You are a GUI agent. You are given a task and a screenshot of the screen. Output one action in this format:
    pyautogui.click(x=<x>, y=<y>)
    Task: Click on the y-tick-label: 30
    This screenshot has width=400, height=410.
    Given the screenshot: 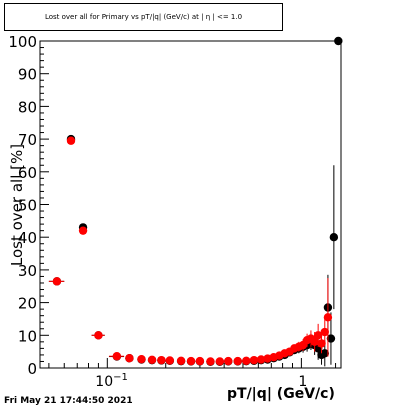 What is the action you would take?
    pyautogui.click(x=27, y=271)
    